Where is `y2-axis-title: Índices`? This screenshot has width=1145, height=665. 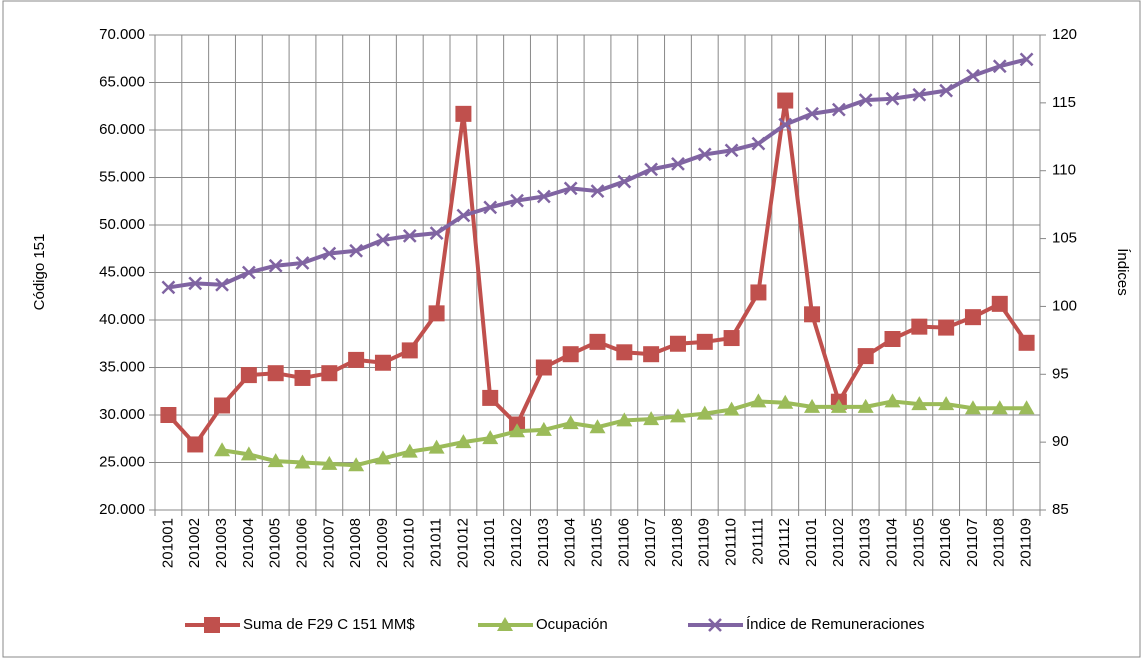 y2-axis-title: Índices is located at coordinates (1122, 272).